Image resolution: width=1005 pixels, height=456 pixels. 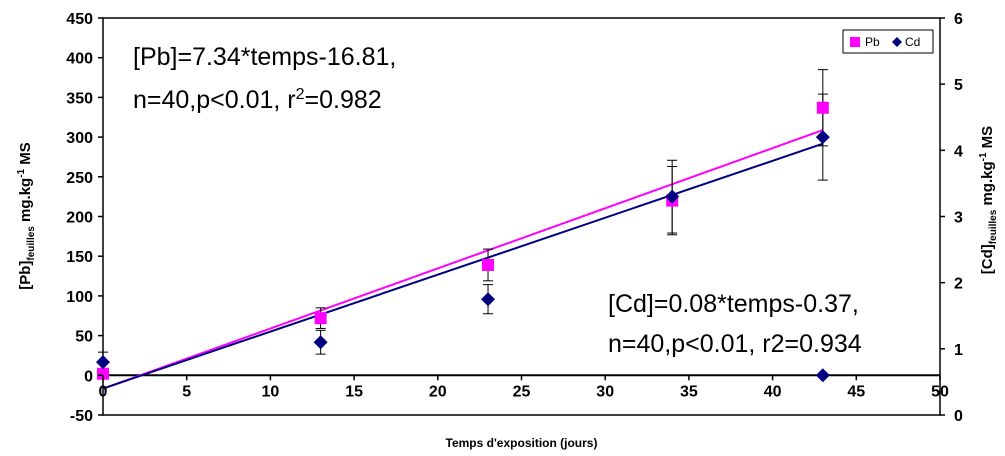 I want to click on x-tick-label: 40, so click(x=773, y=391).